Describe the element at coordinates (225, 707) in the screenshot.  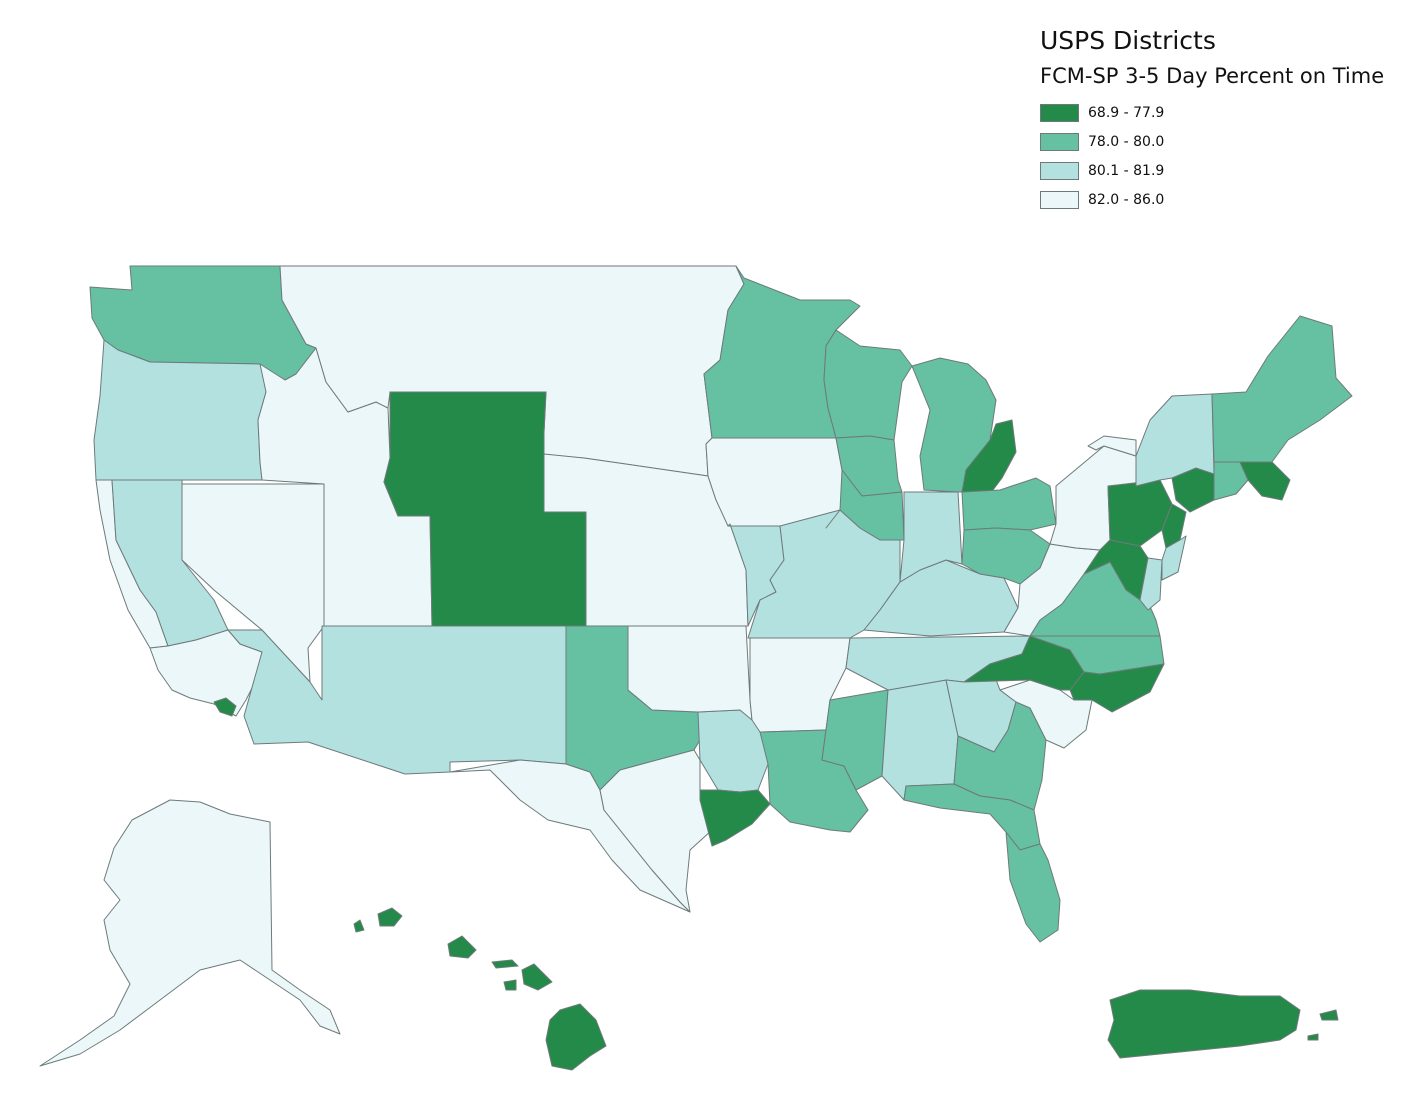
I see `district-los-angeles` at that location.